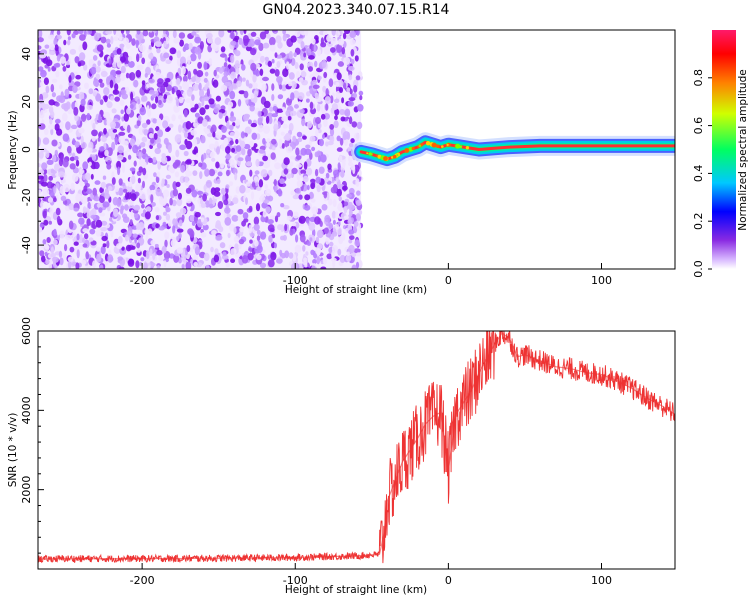  What do you see at coordinates (448, 580) in the screenshot?
I see `x-tick-label: 0` at bounding box center [448, 580].